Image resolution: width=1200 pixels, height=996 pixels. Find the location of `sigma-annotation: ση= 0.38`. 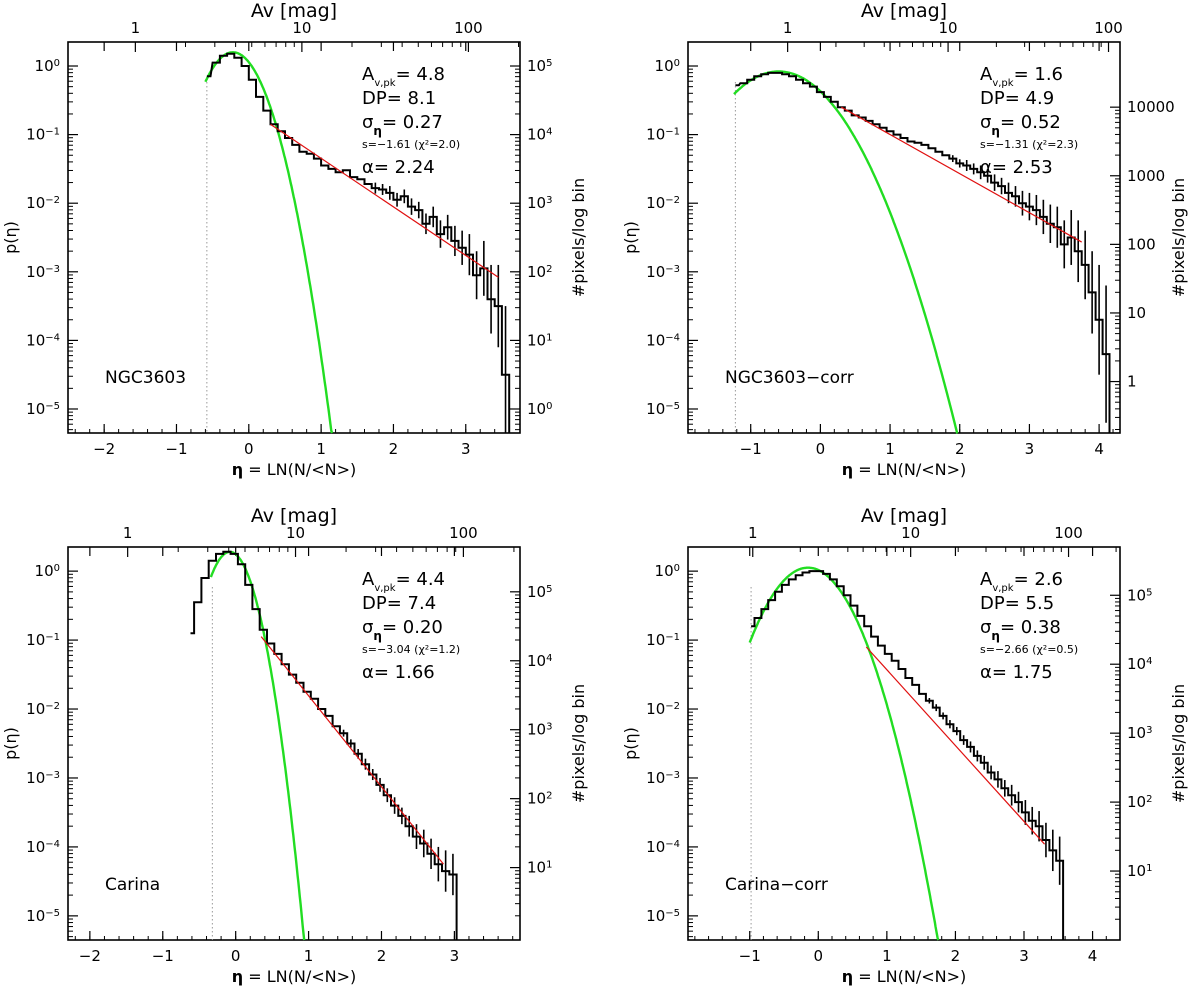

sigma-annotation: ση= 0.38 is located at coordinates (1020, 630).